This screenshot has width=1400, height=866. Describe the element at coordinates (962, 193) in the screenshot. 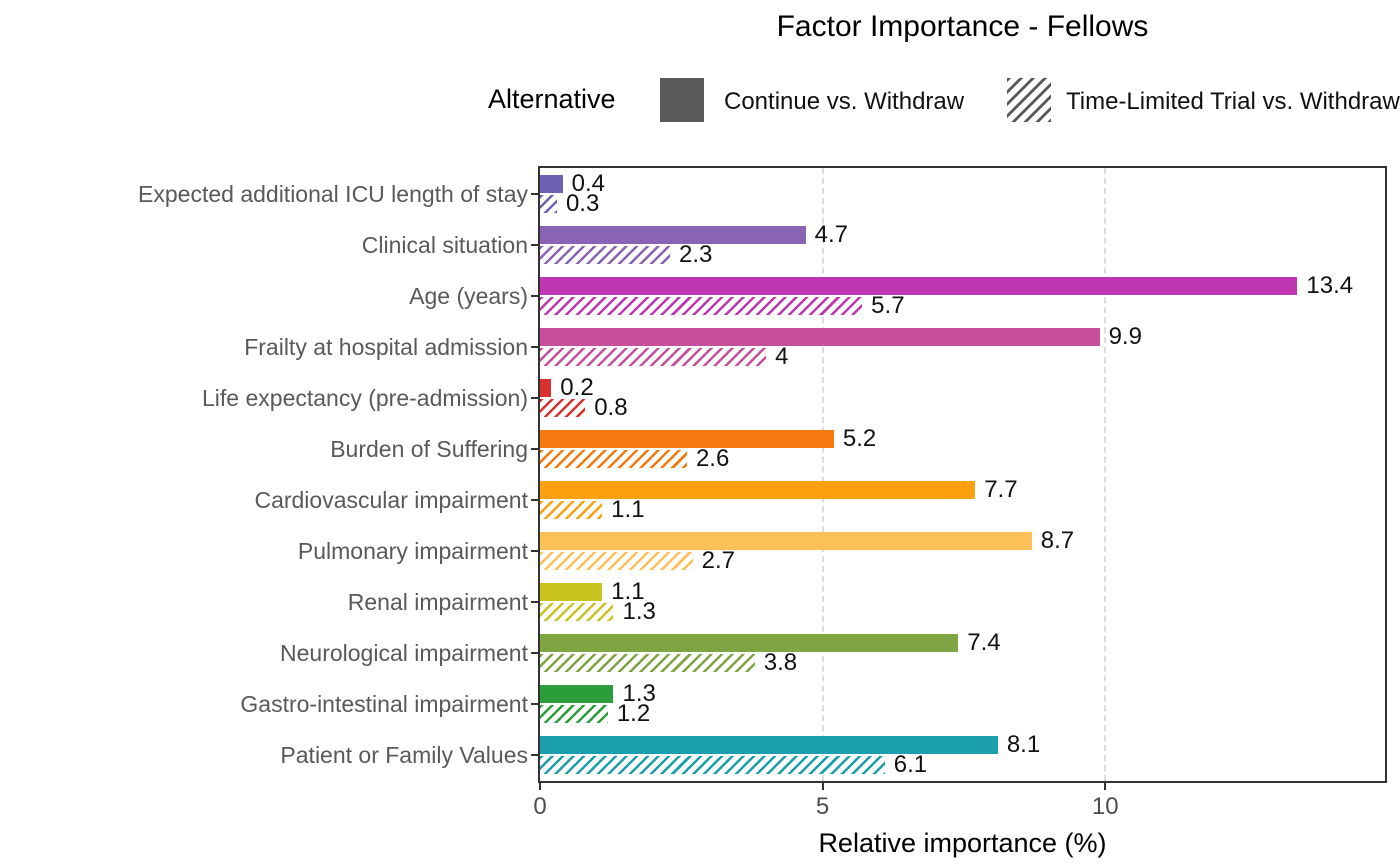

I see `bar-row: 0.4 0.3` at that location.